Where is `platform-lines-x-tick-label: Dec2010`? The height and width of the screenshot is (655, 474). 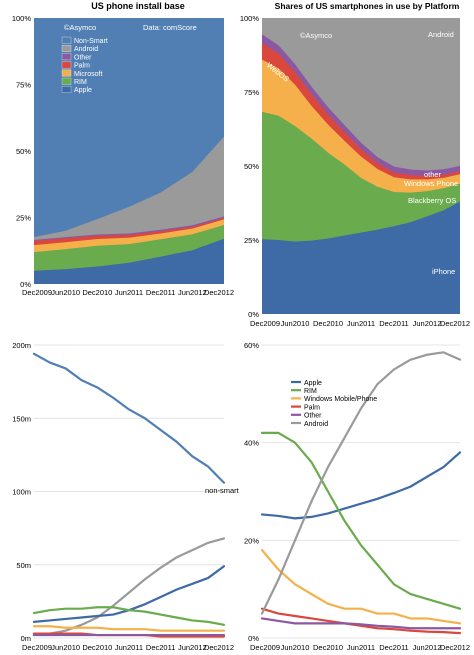
platform-lines-x-tick-label: Dec2010 is located at coordinates (328, 647).